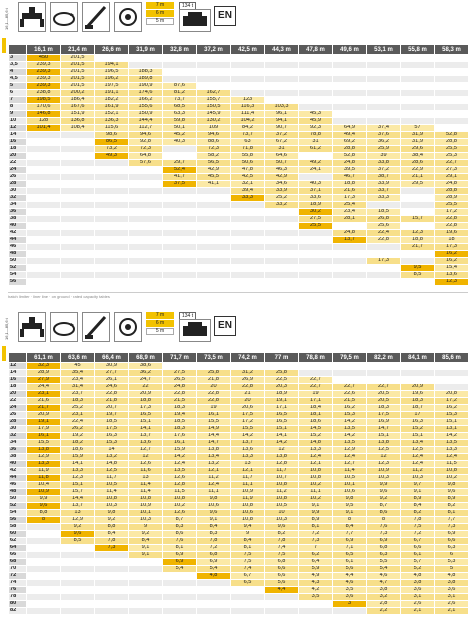 The height and width of the screenshot is (619, 474). I want to click on radius-cell: 46, so click(17, 247).